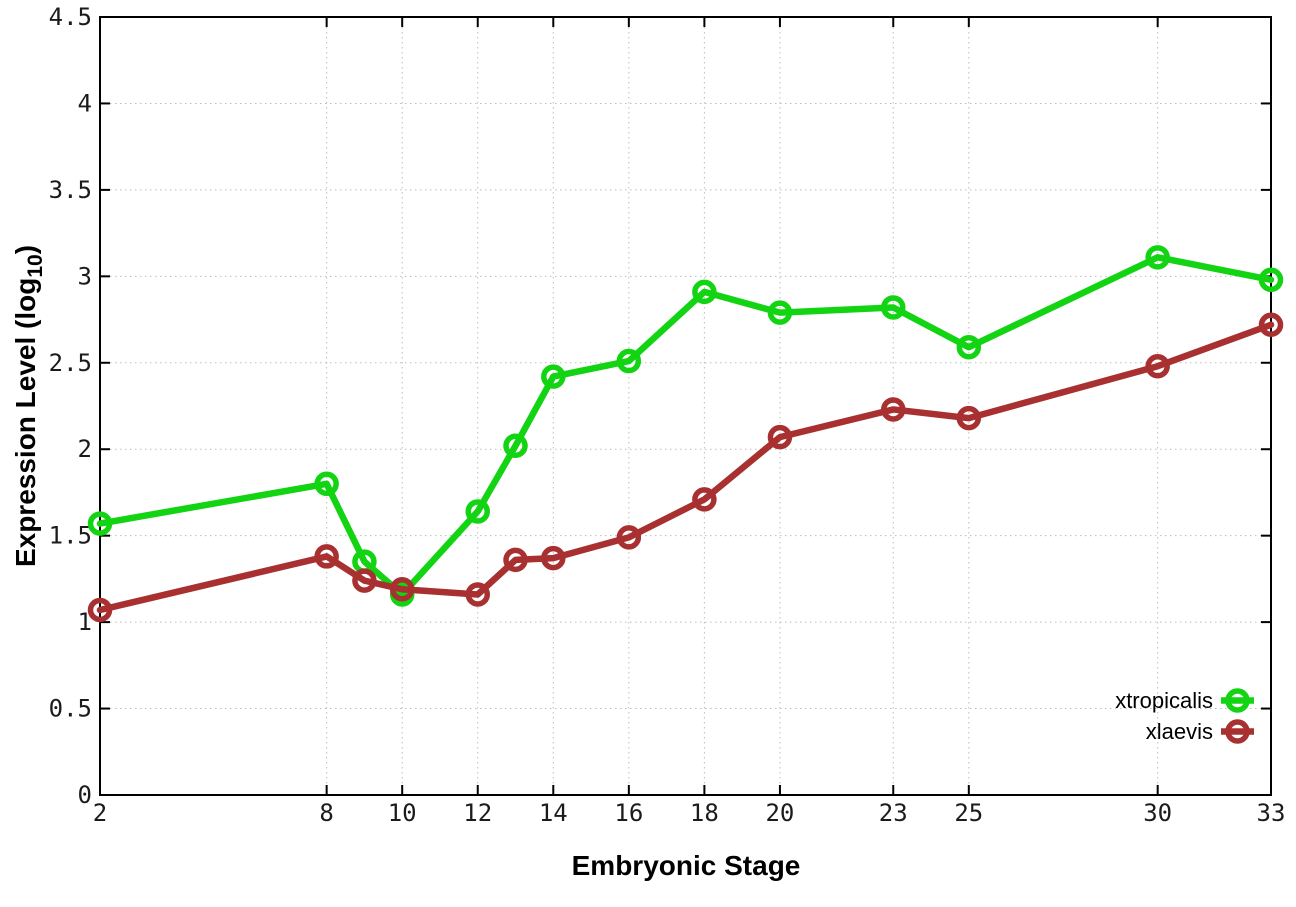 This screenshot has height=907, width=1296. What do you see at coordinates (779, 813) in the screenshot?
I see `x-tick-label: 20` at bounding box center [779, 813].